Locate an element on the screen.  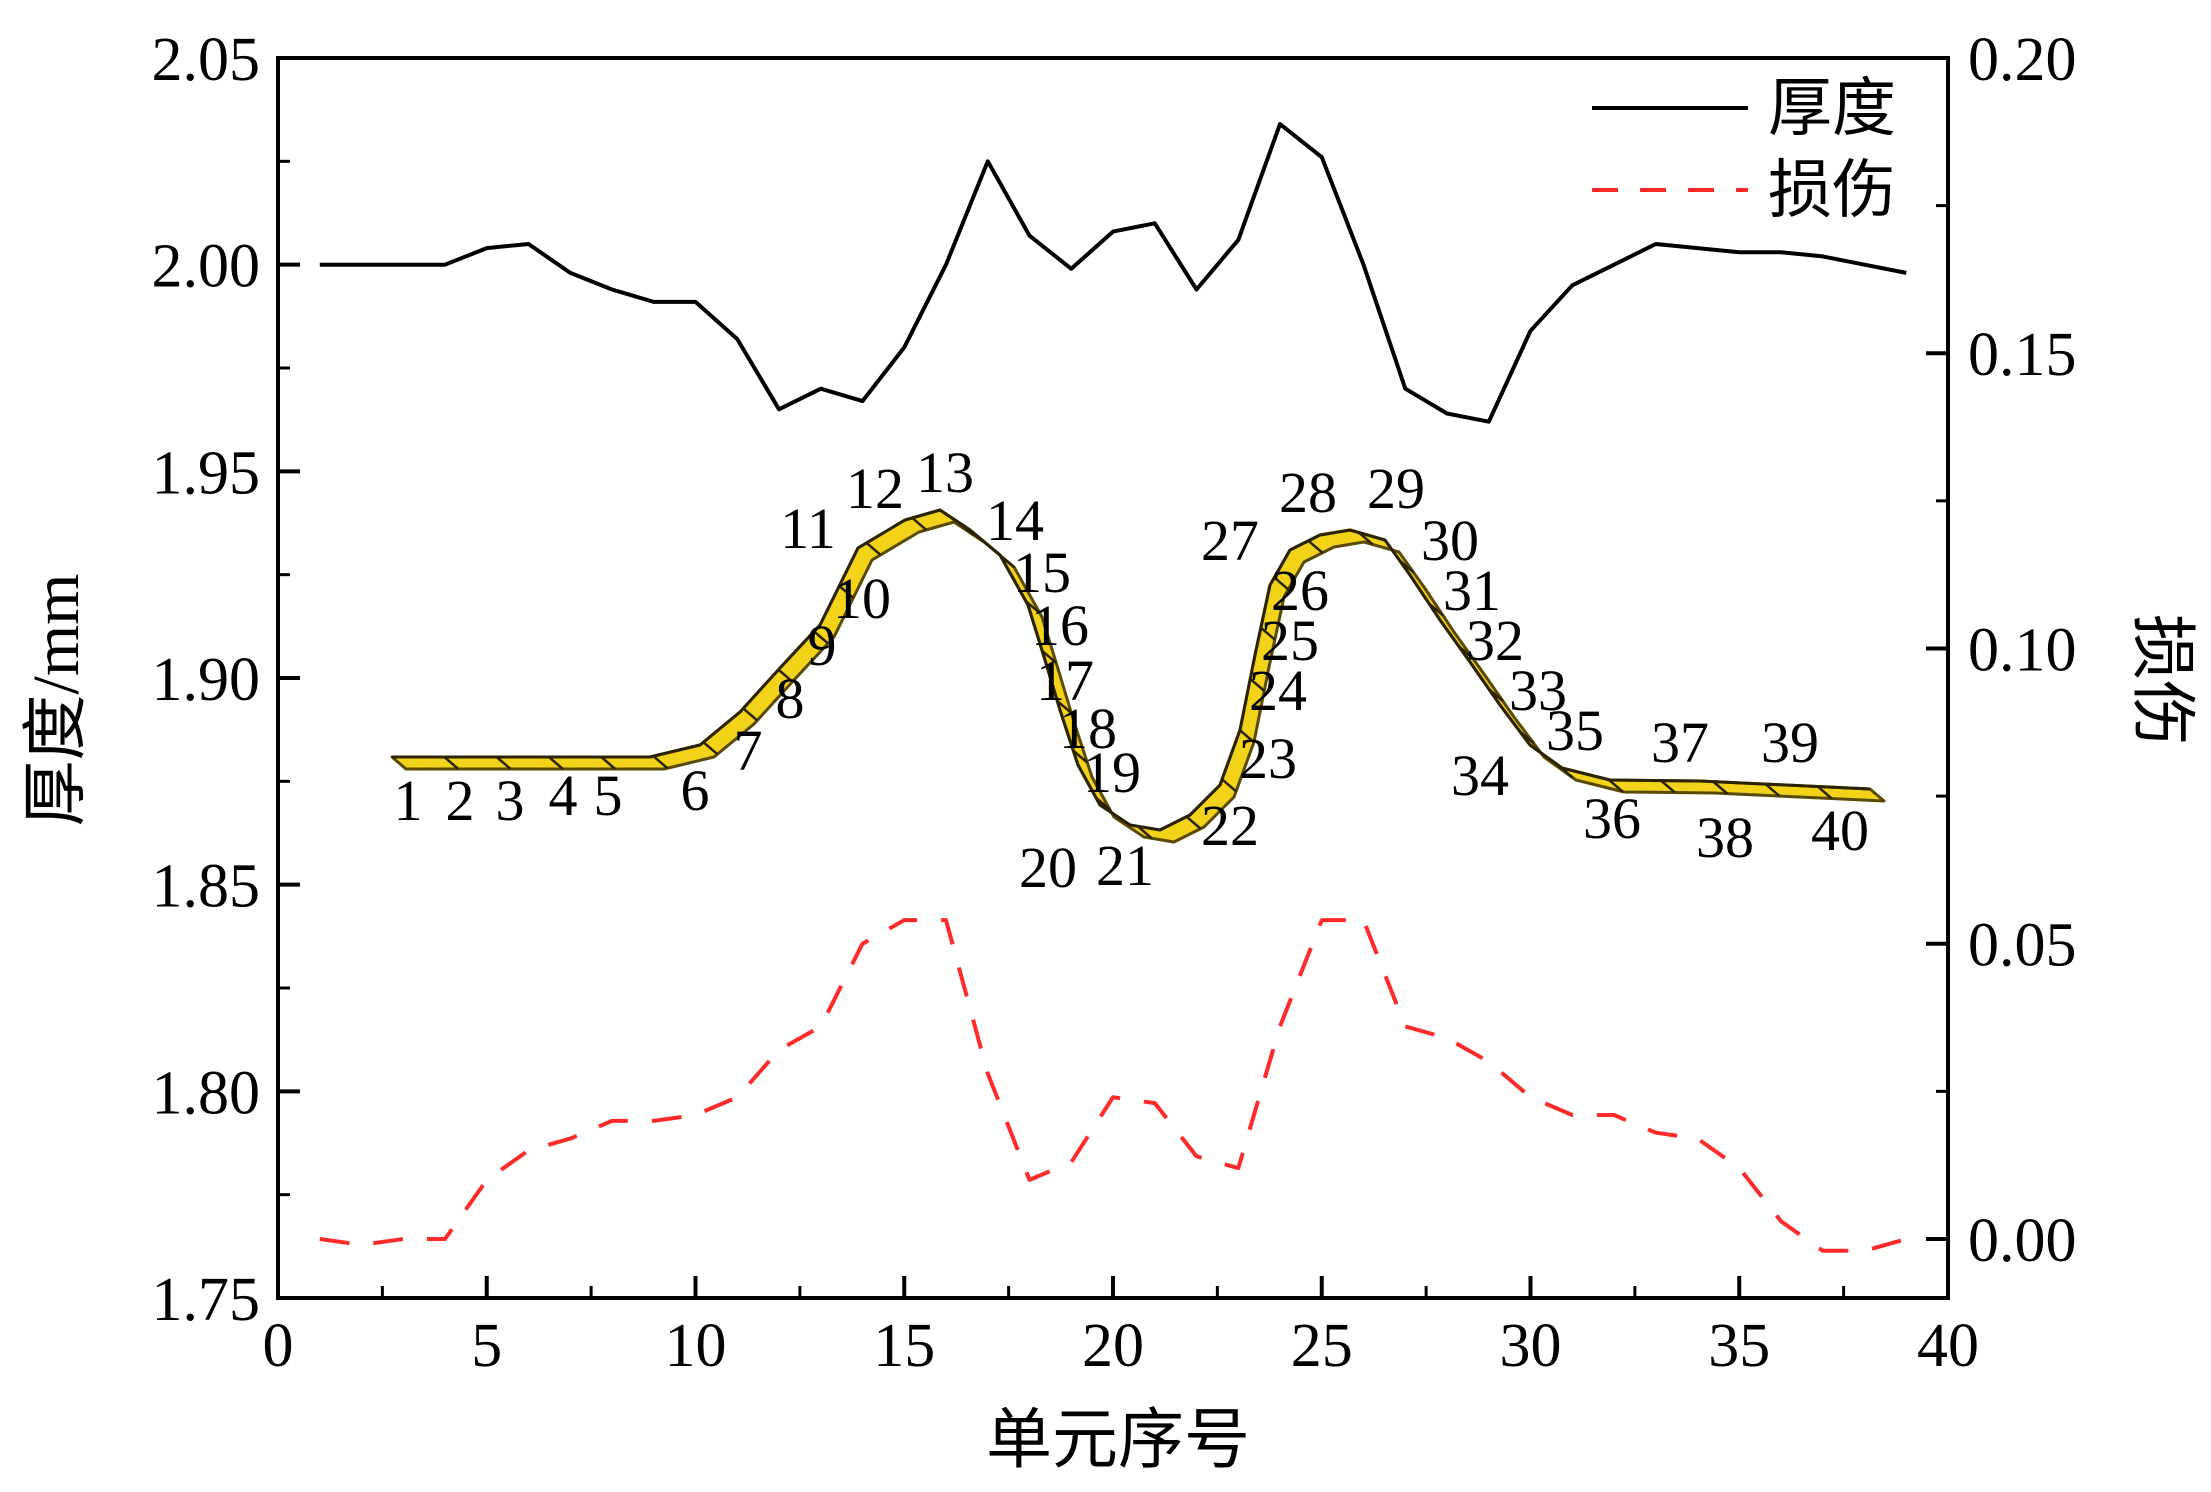
element-number-label: 33 is located at coordinates (1538, 690).